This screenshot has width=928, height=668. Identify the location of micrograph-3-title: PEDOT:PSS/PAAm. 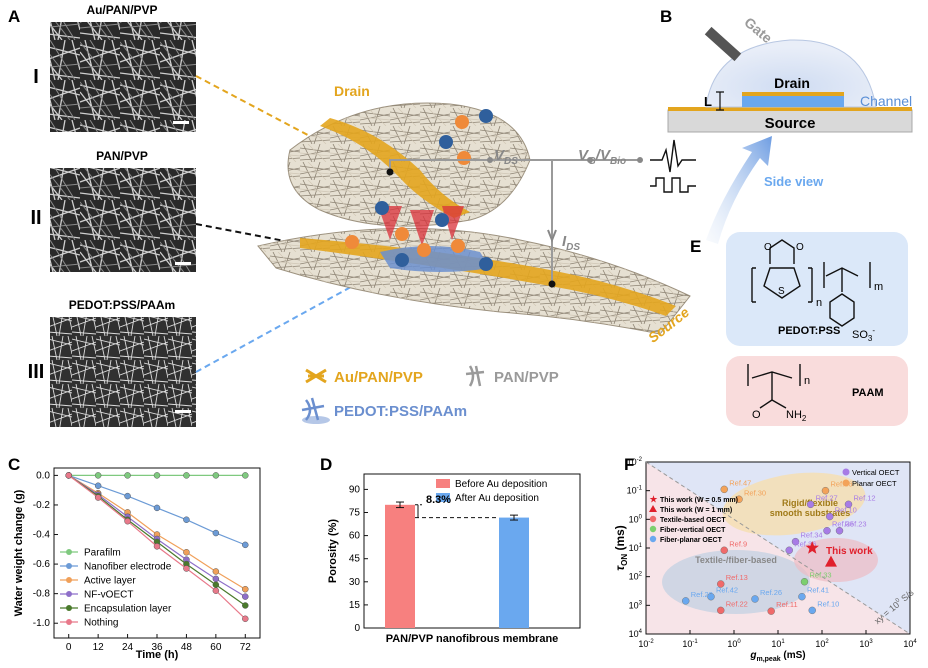
(122, 305).